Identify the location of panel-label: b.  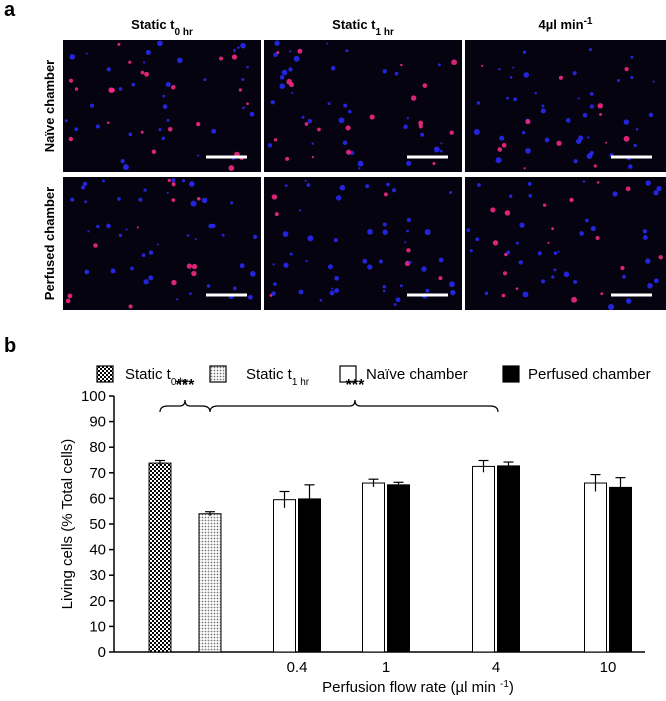
(10, 346).